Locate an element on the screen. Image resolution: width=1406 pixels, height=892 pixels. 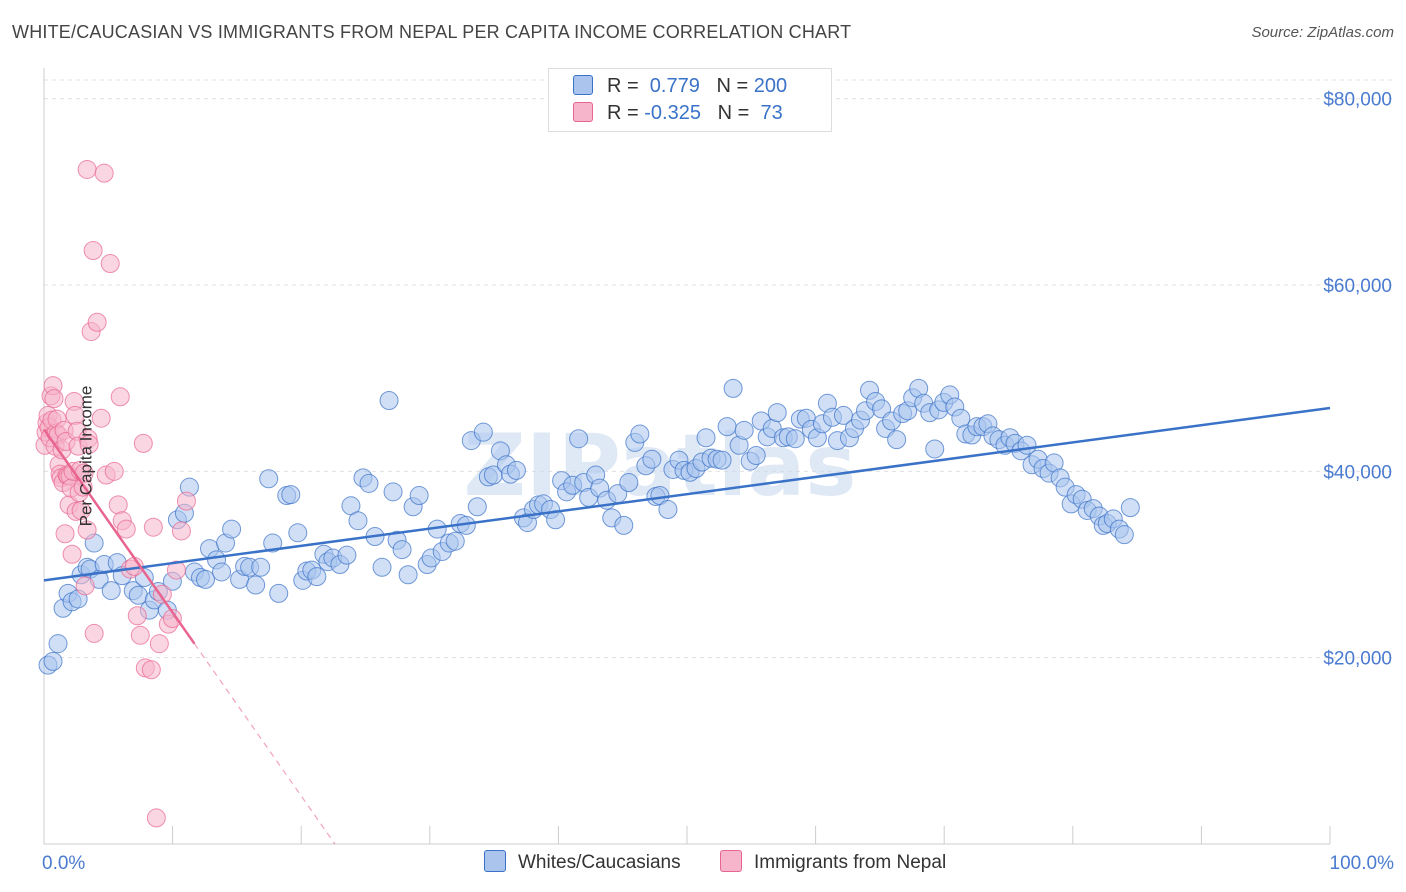
legend-swatch-whites is located at coordinates (495, 861).